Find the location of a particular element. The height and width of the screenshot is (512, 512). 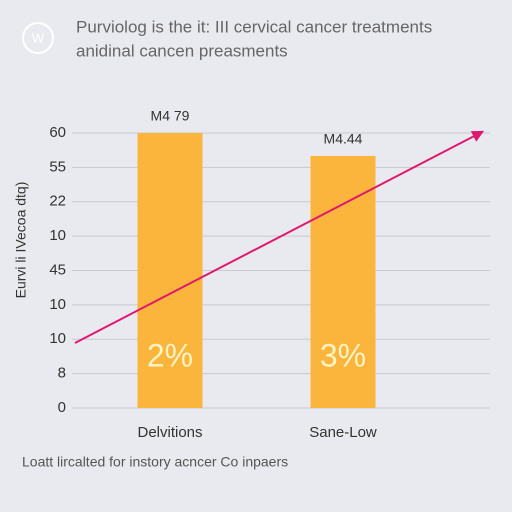

y-tick-label: 8 is located at coordinates (62, 373).